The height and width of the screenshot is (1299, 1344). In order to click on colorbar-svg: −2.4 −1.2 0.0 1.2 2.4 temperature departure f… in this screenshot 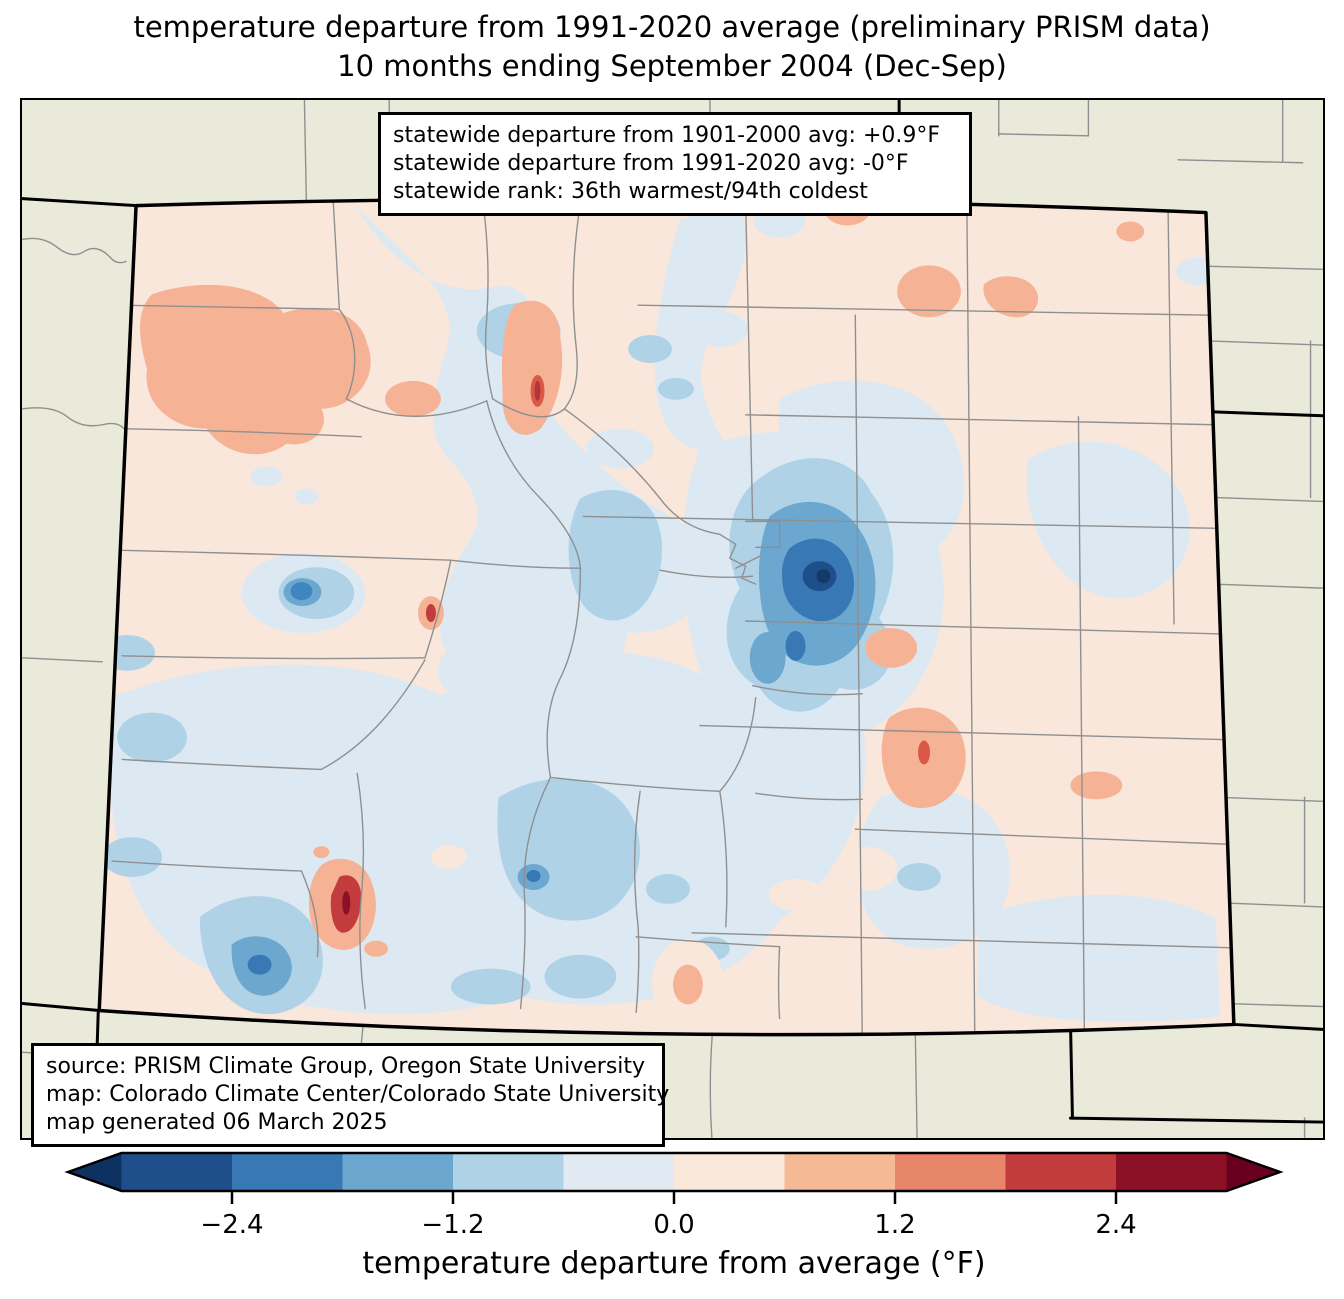, I will do `click(674, 1216)`.